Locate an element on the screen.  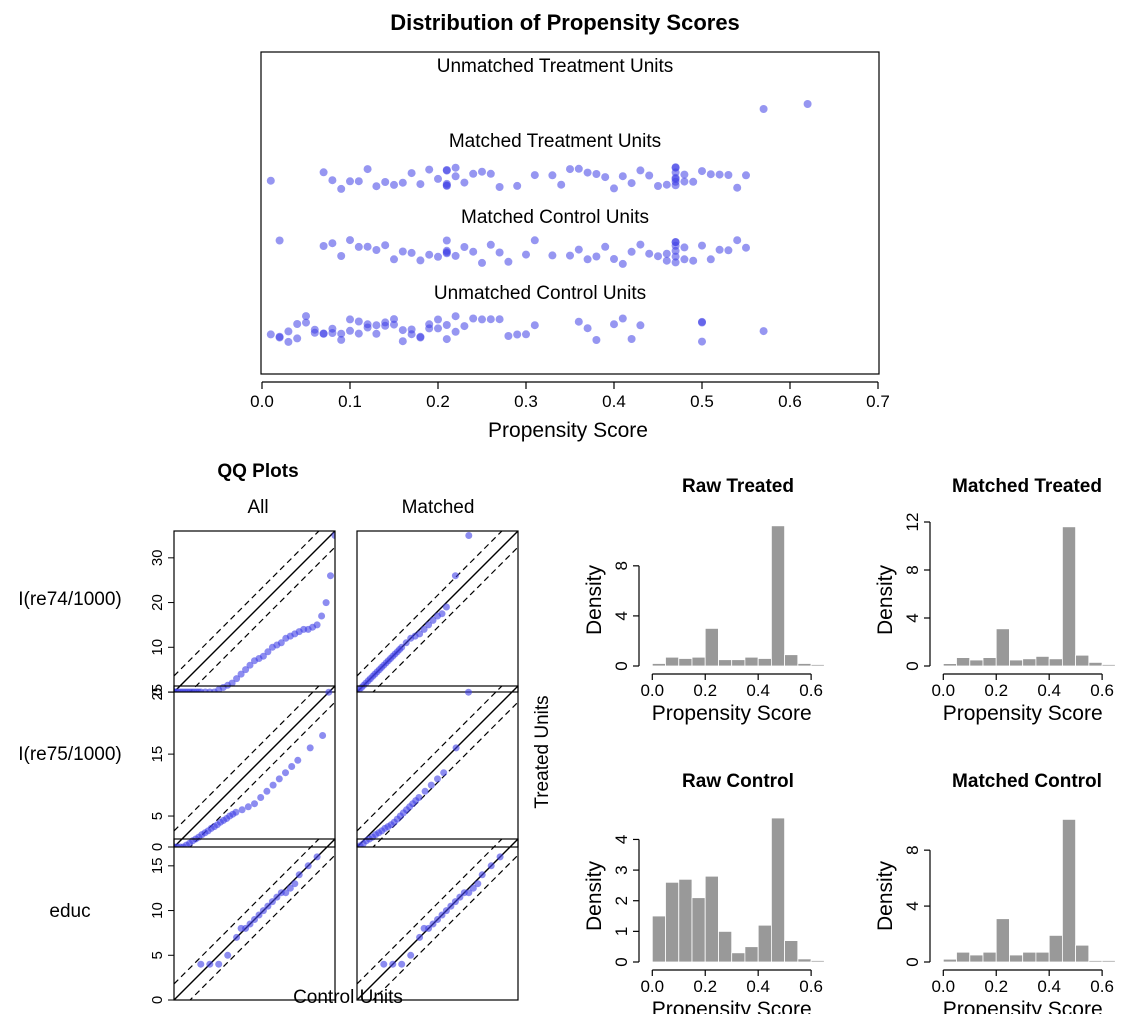
hist-y-tick-label: 1 is located at coordinates (621, 931).